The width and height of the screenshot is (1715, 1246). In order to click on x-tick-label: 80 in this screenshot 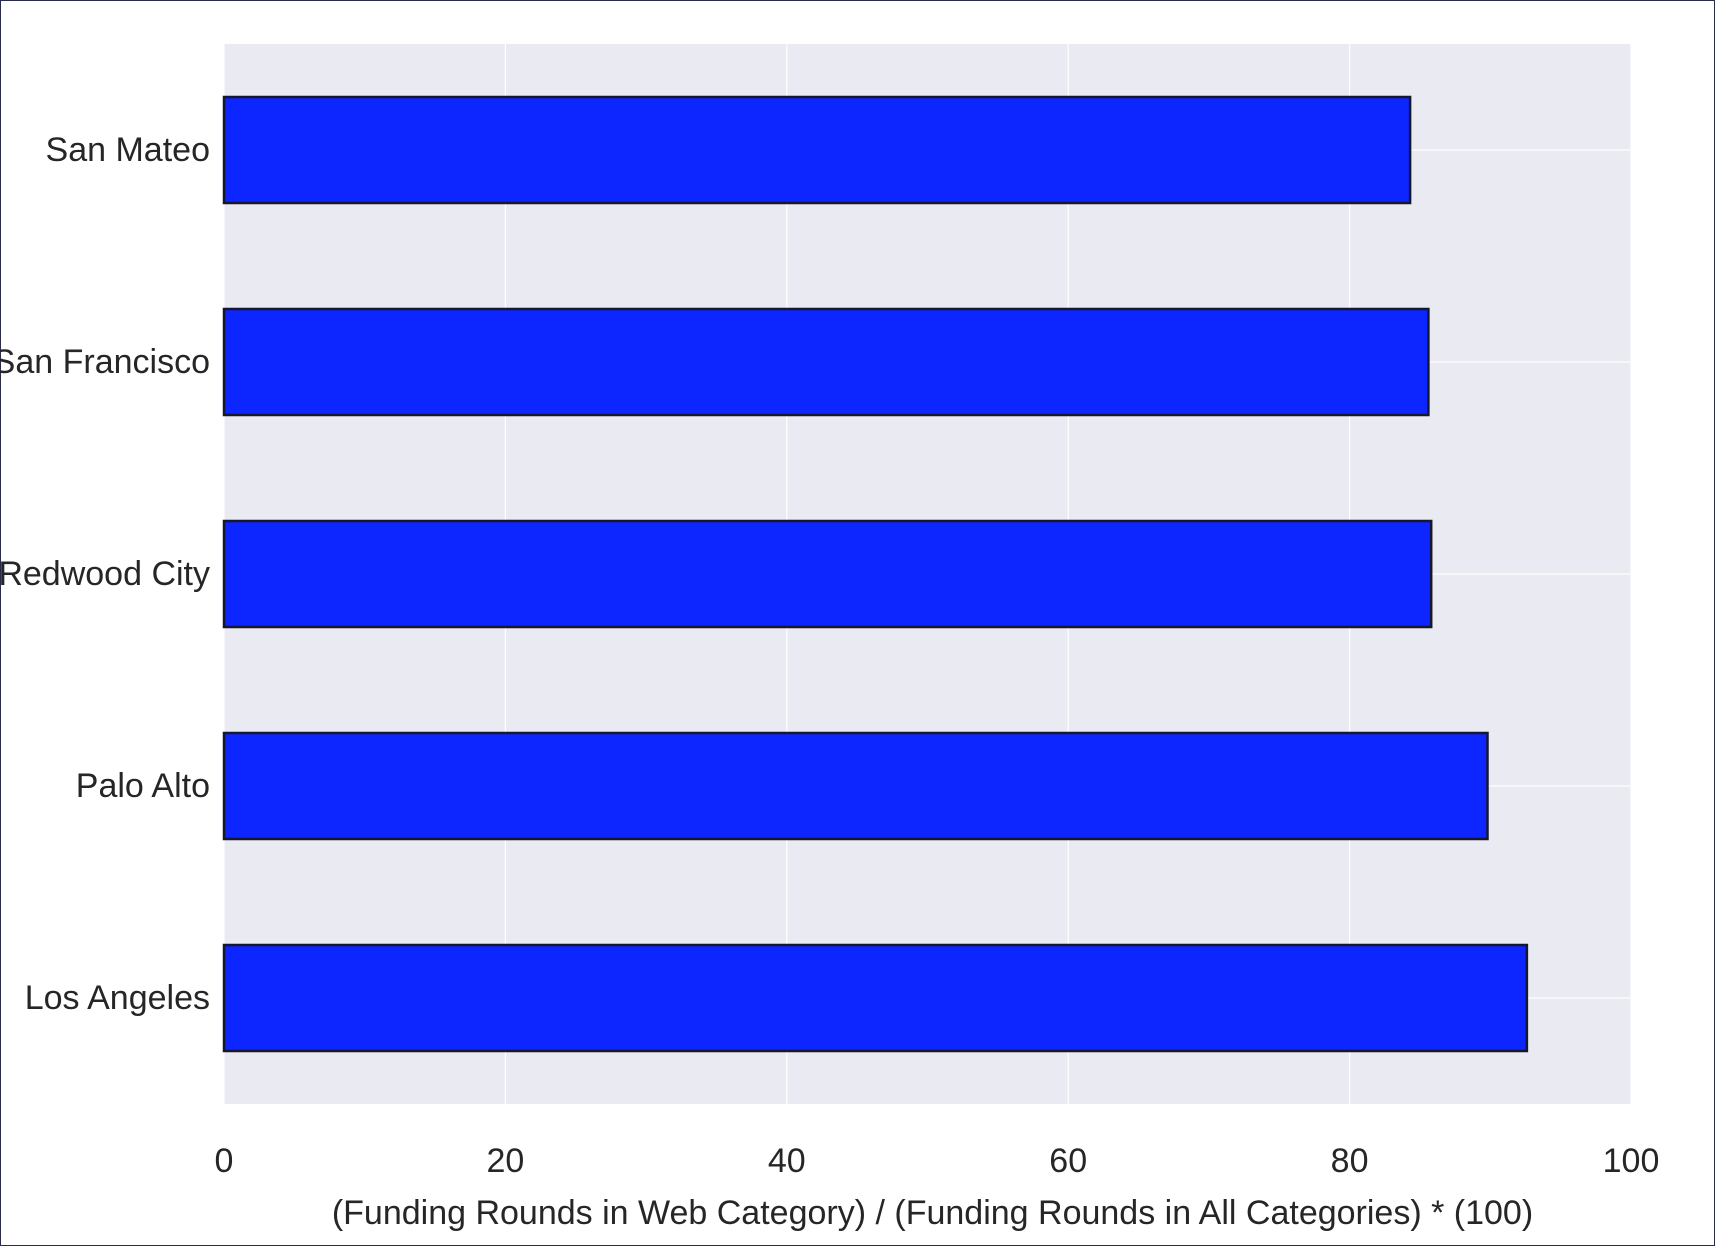, I will do `click(1350, 1161)`.